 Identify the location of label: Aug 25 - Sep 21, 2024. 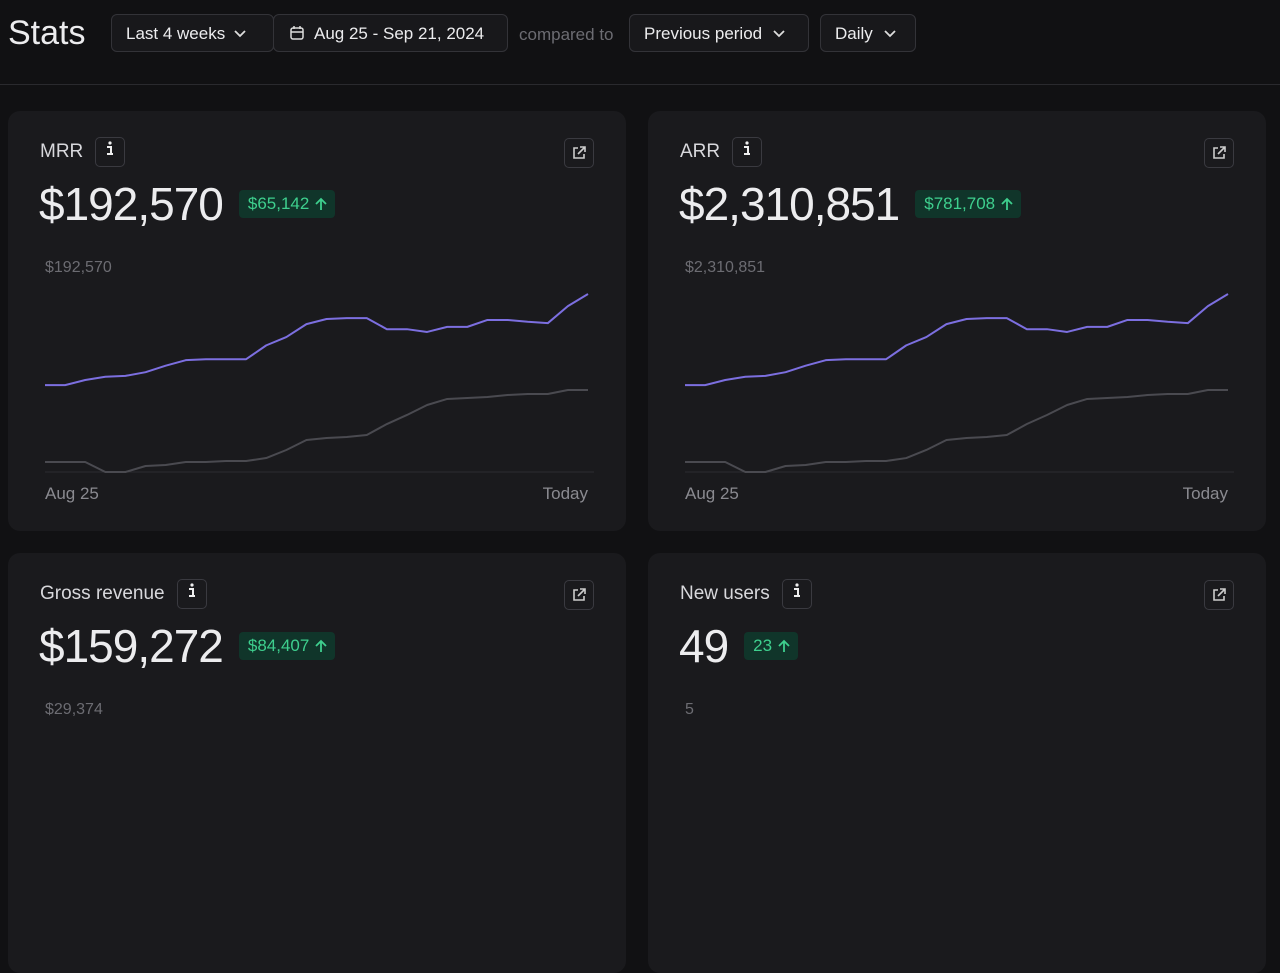
(399, 33).